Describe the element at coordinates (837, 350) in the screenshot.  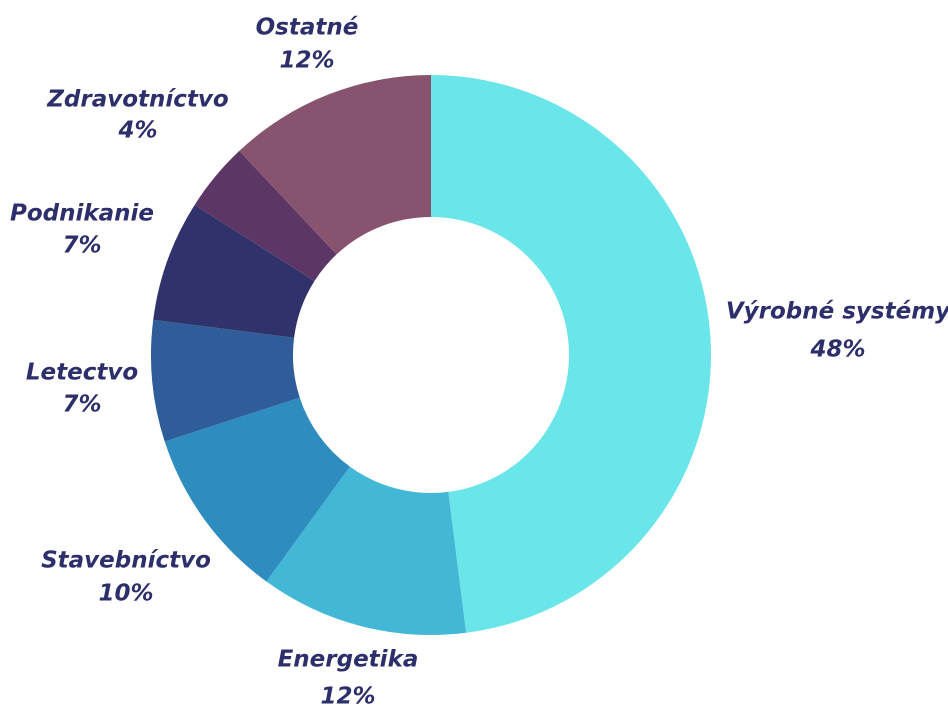
I see `slice-value-label: 48%` at that location.